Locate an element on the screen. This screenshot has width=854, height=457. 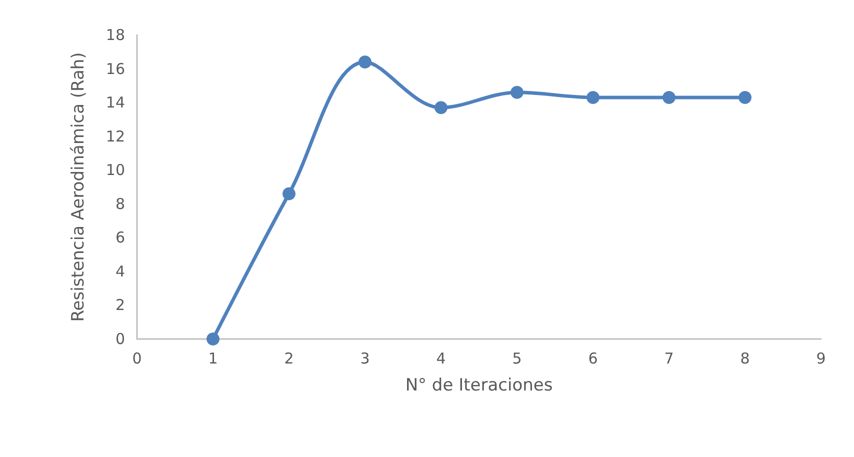
y-tick-label: 16 is located at coordinates (115, 69).